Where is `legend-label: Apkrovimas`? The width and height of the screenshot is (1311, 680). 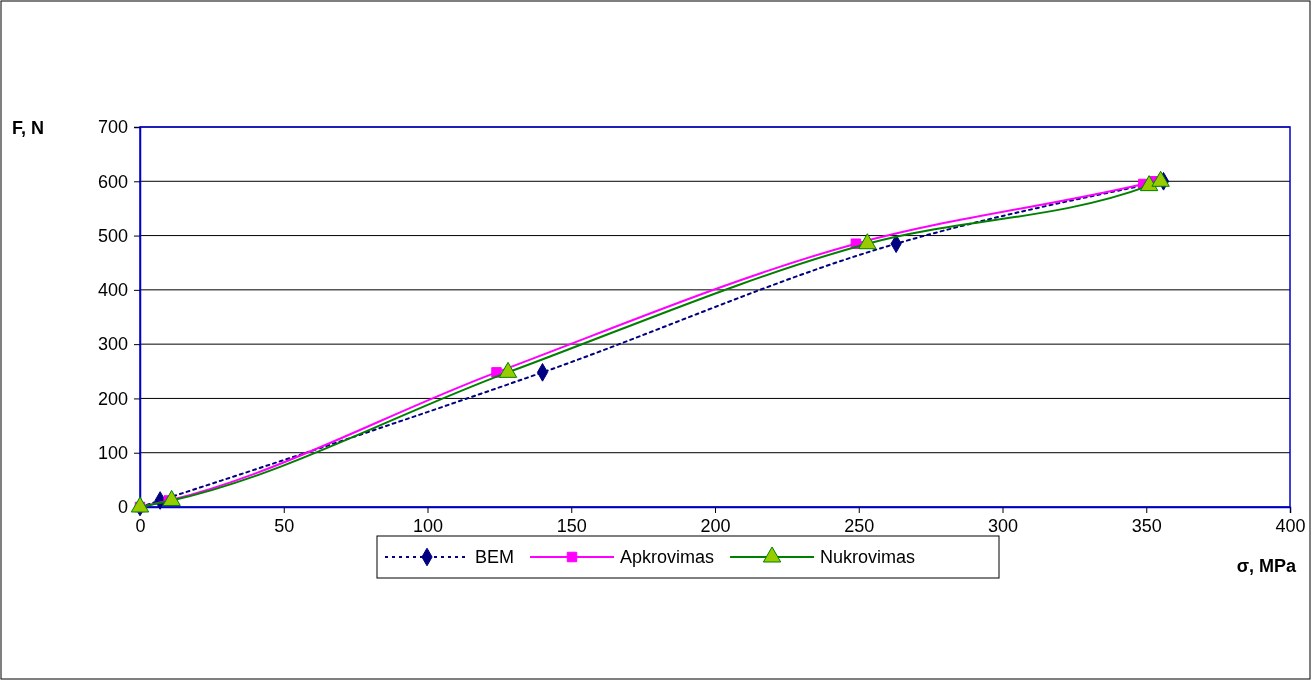
legend-label: Apkrovimas is located at coordinates (667, 557).